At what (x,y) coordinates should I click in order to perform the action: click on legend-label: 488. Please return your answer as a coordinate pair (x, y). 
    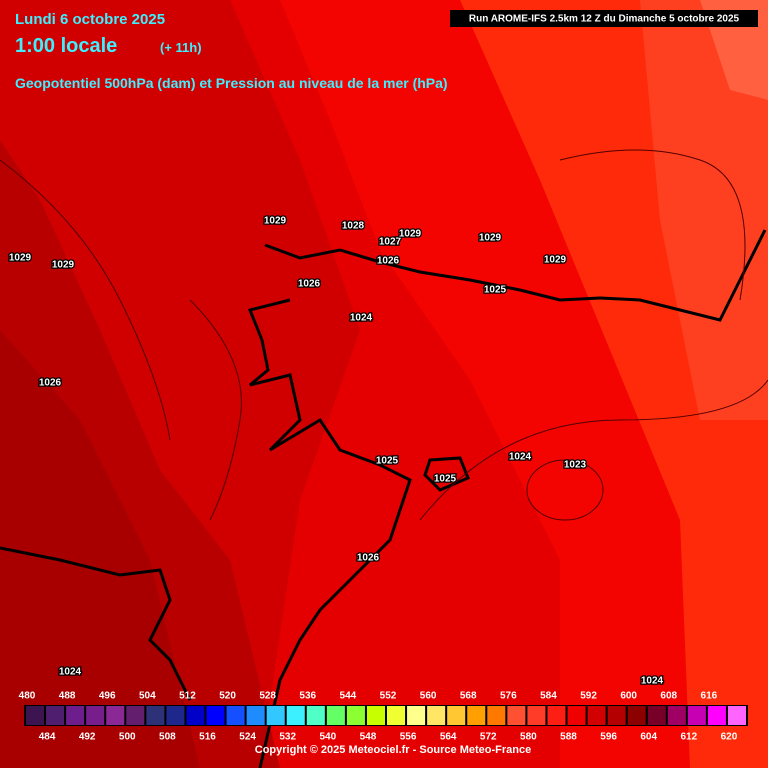
    Looking at the image, I should click on (67, 696).